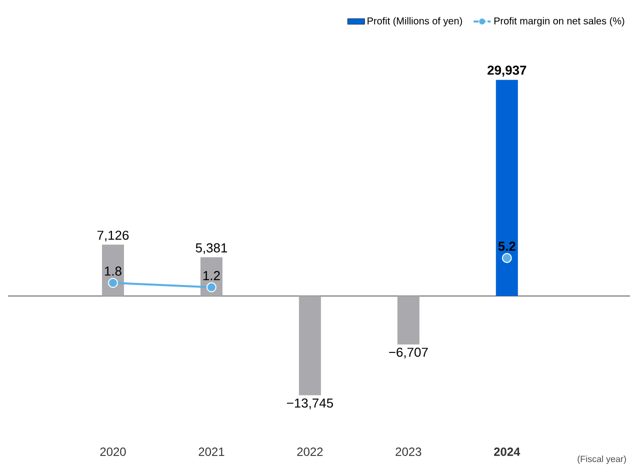 Image resolution: width=630 pixels, height=468 pixels. I want to click on x-tick-label: 2024, so click(507, 452).